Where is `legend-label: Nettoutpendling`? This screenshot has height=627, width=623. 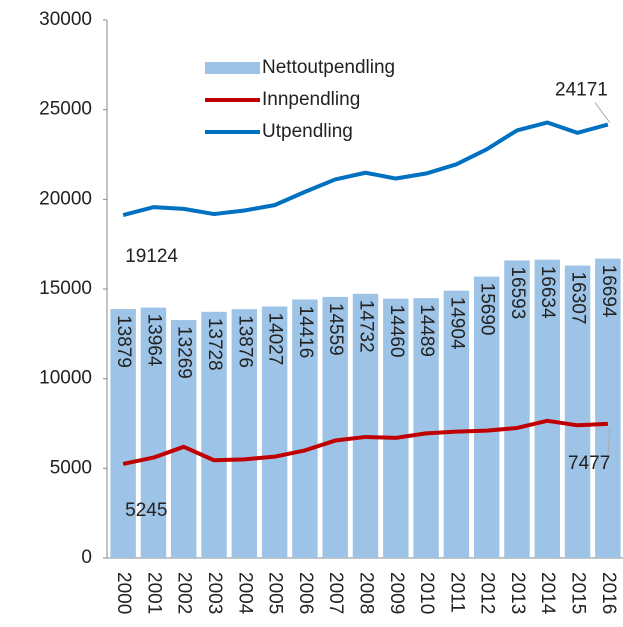 legend-label: Nettoutpendling is located at coordinates (328, 67).